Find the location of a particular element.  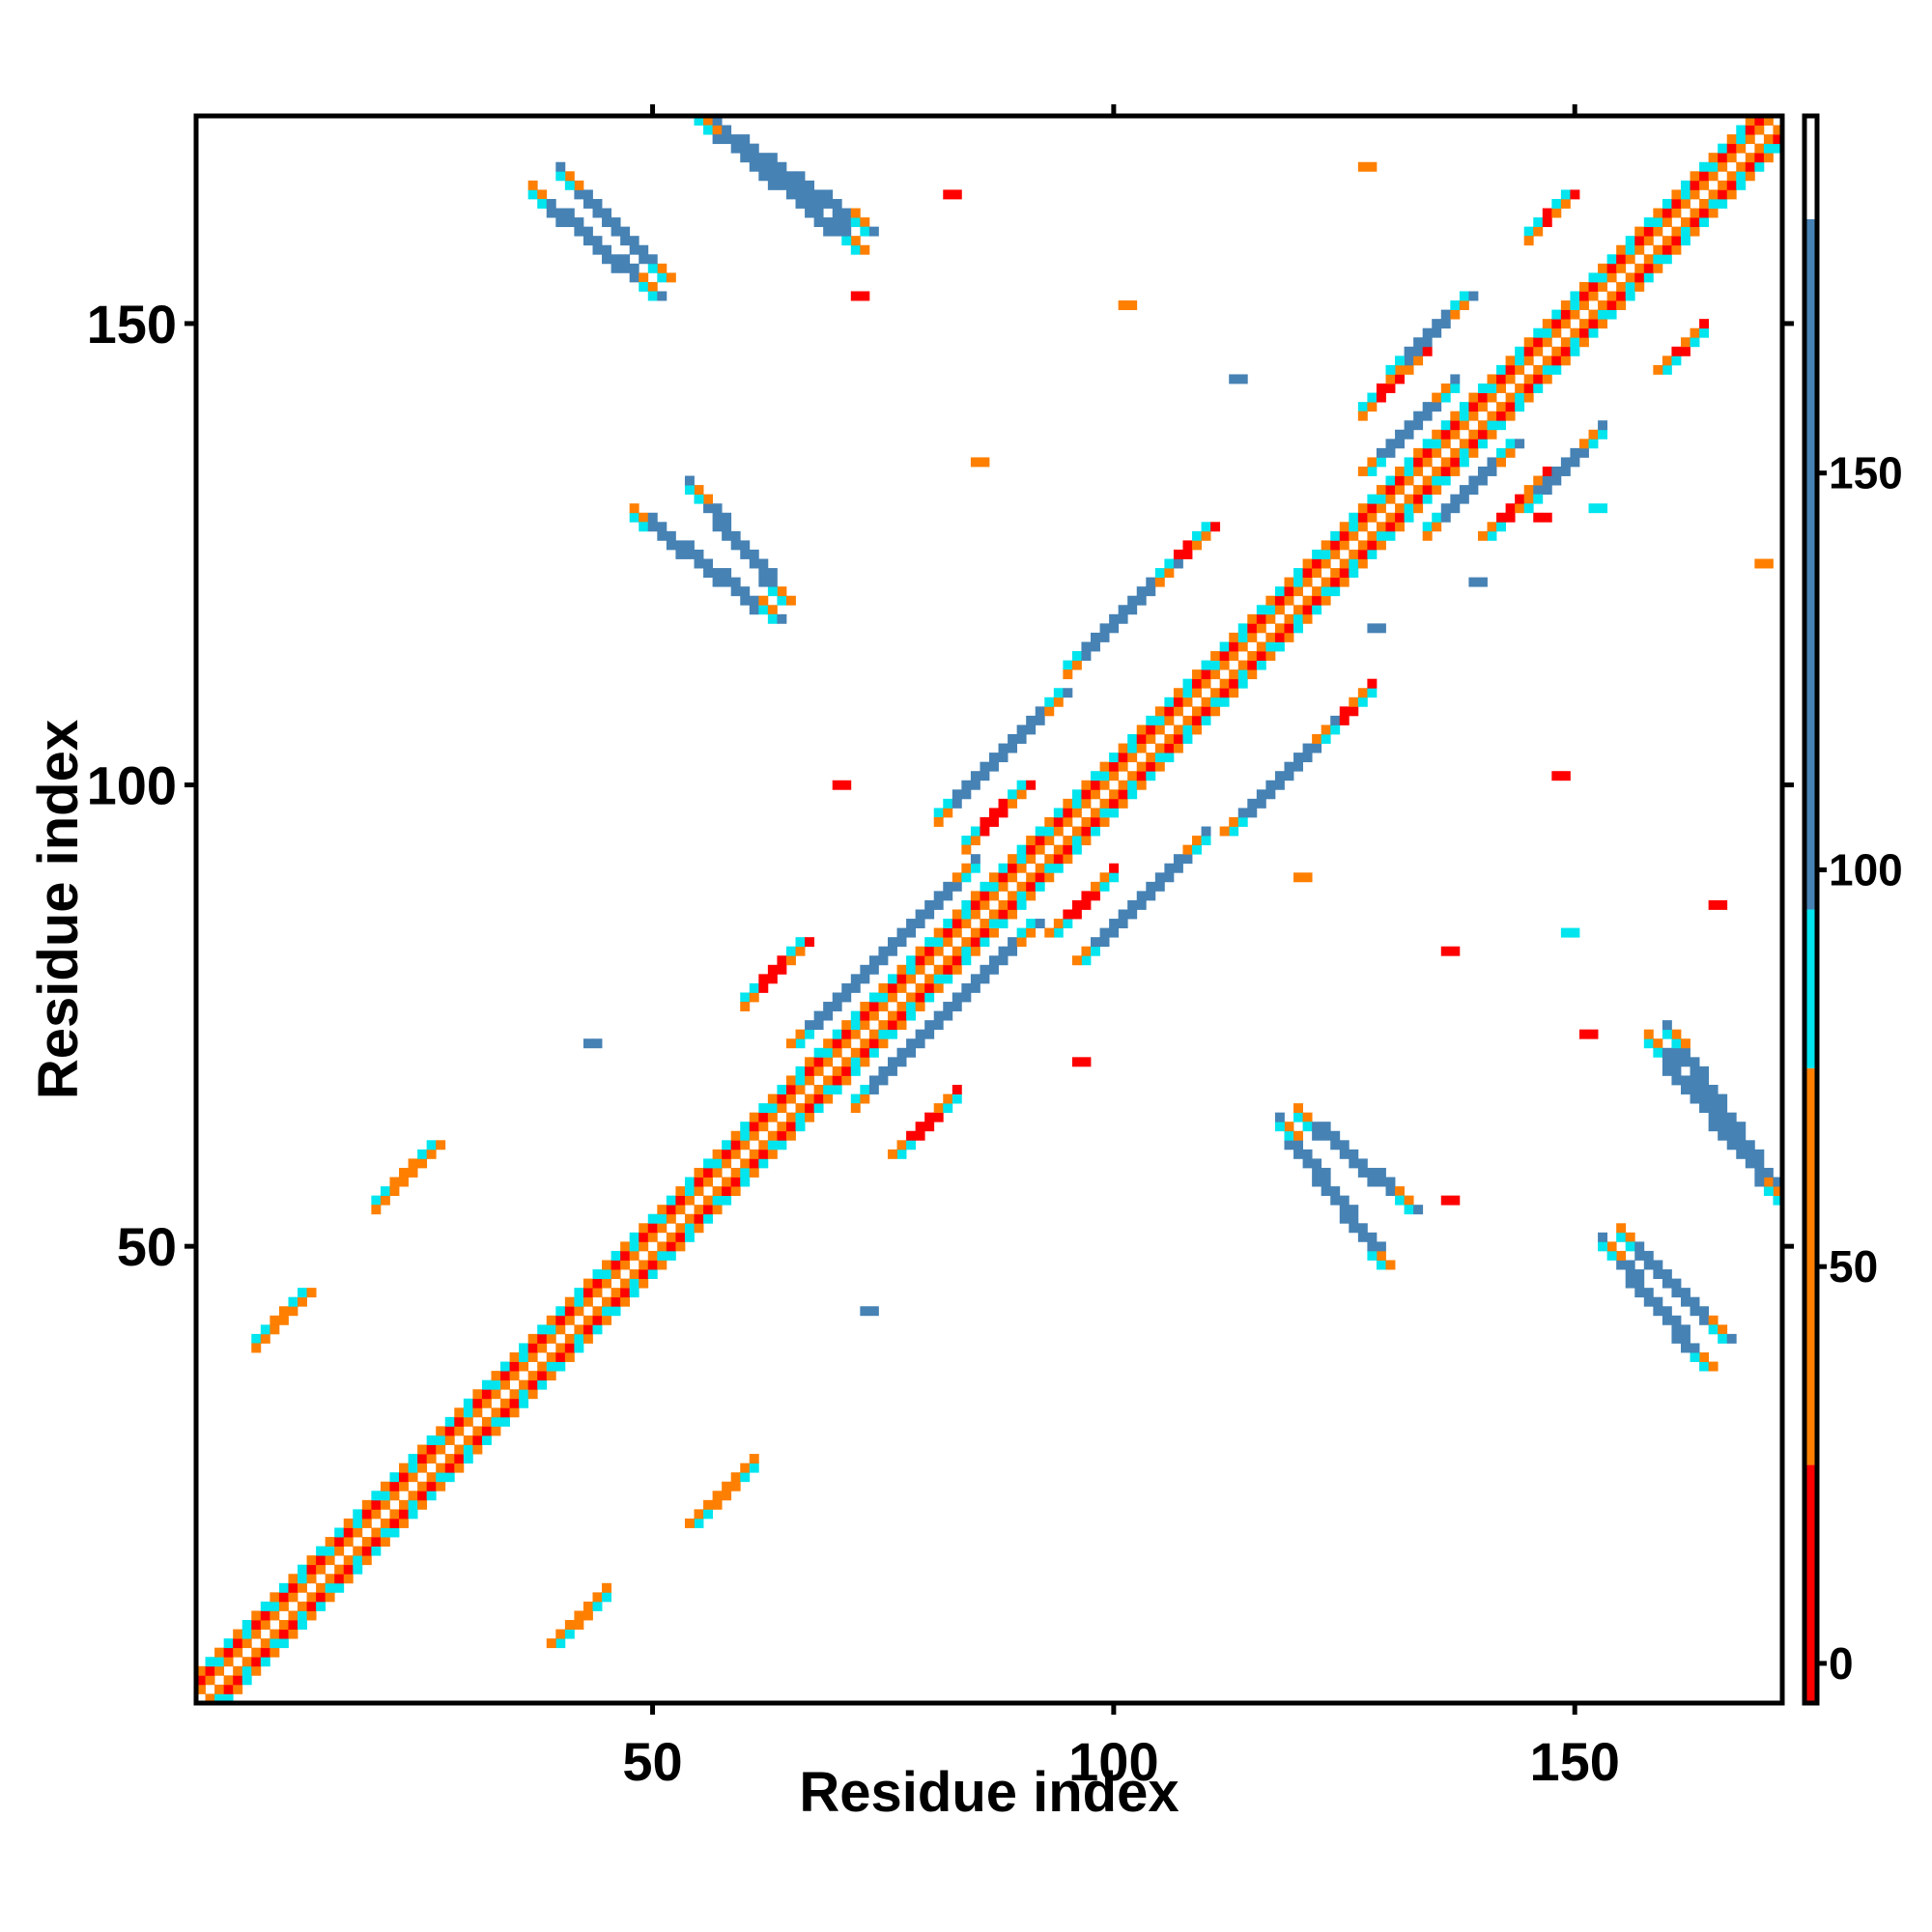

colorbar-band is located at coordinates (1810, 1266).